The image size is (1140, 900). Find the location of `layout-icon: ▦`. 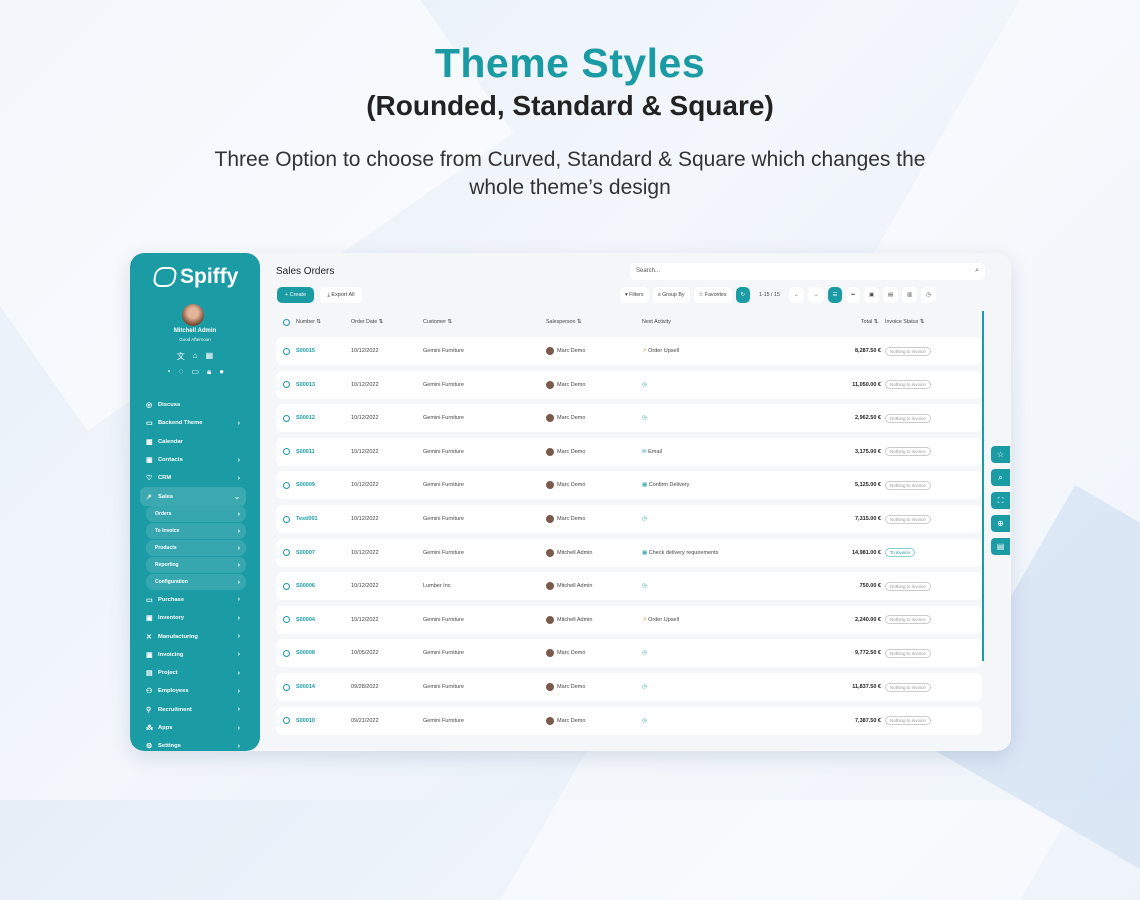

layout-icon: ▦ is located at coordinates (209, 355).